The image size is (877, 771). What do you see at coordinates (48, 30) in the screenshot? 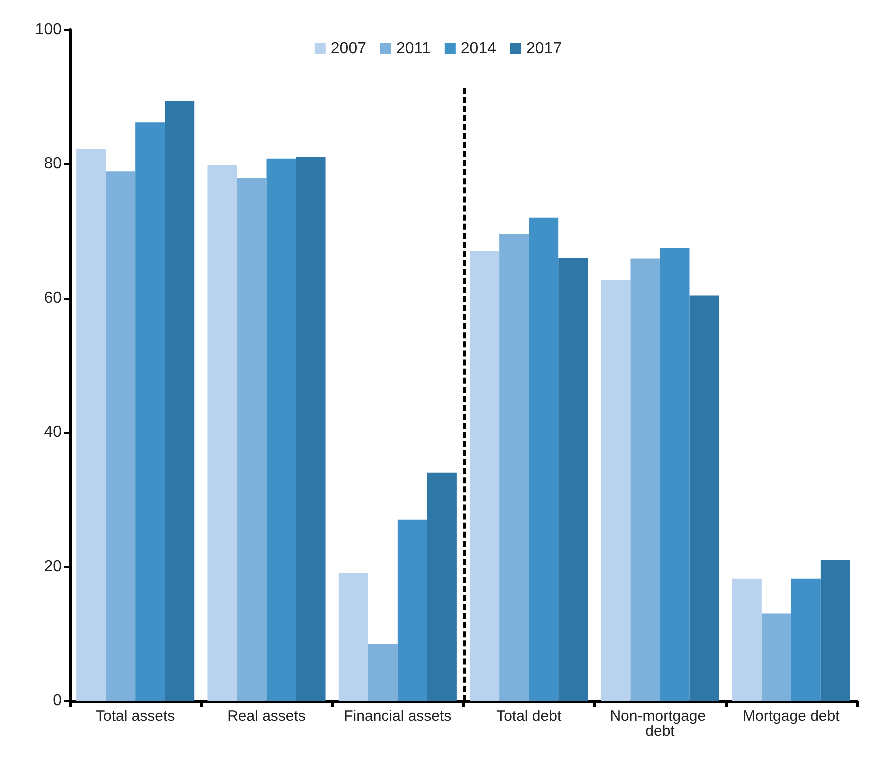
I see `y-tick-label: 100` at bounding box center [48, 30].